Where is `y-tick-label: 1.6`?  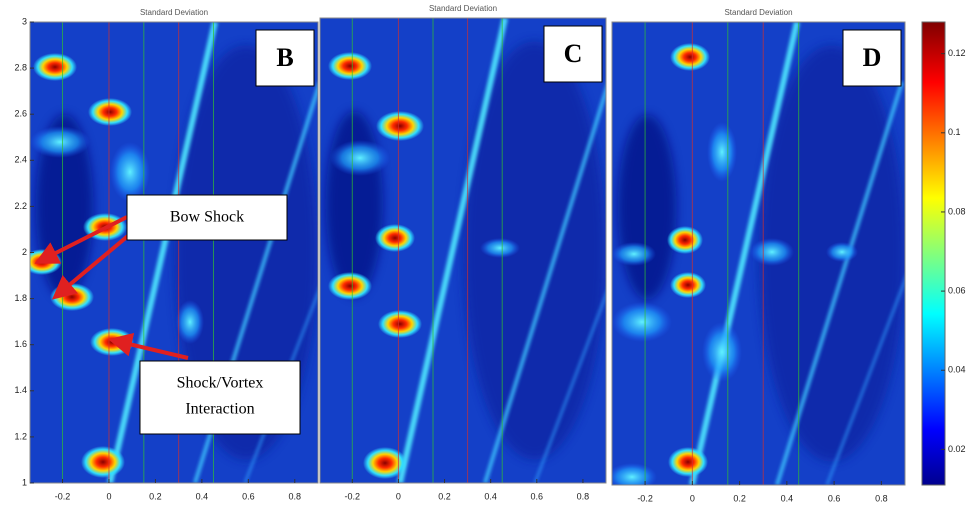
y-tick-label: 1.6 is located at coordinates (20, 344).